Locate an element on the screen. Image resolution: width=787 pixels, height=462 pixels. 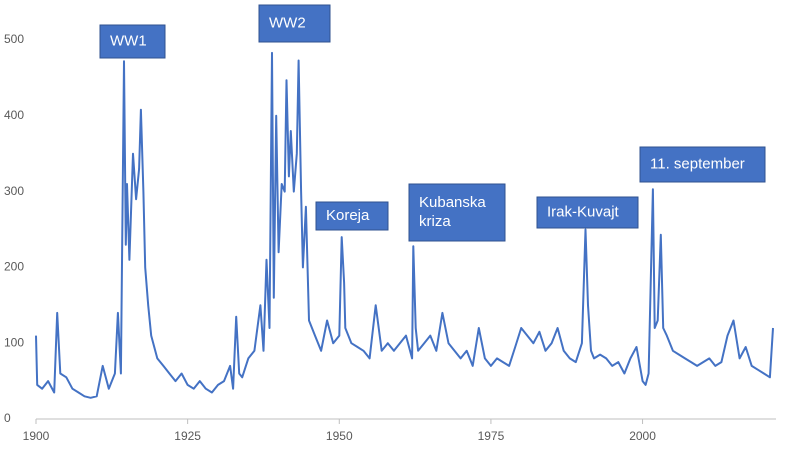
x-tick-label: 1950 is located at coordinates (339, 436).